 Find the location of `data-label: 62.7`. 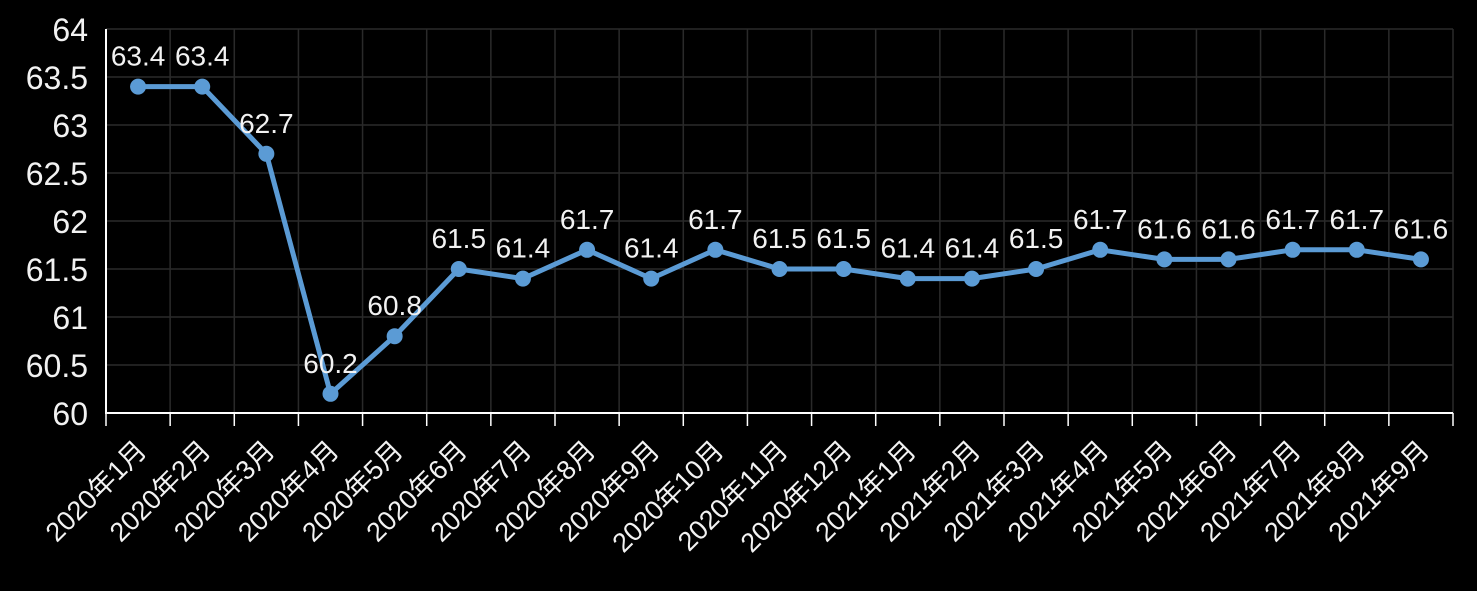

data-label: 62.7 is located at coordinates (266, 123).